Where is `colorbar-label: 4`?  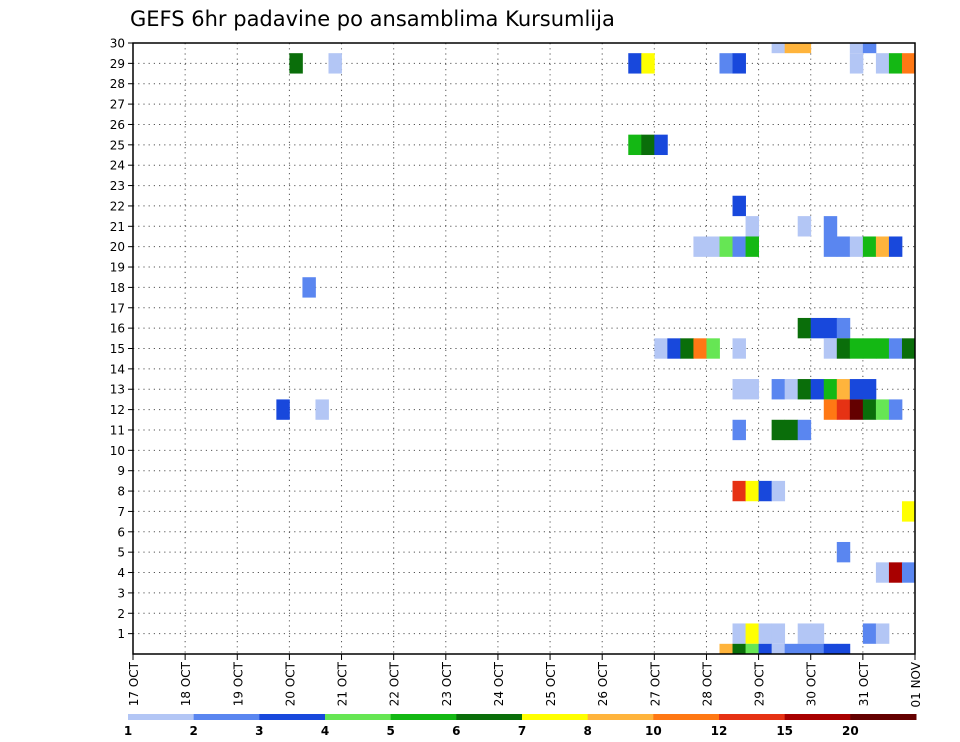 colorbar-label: 4 is located at coordinates (325, 731).